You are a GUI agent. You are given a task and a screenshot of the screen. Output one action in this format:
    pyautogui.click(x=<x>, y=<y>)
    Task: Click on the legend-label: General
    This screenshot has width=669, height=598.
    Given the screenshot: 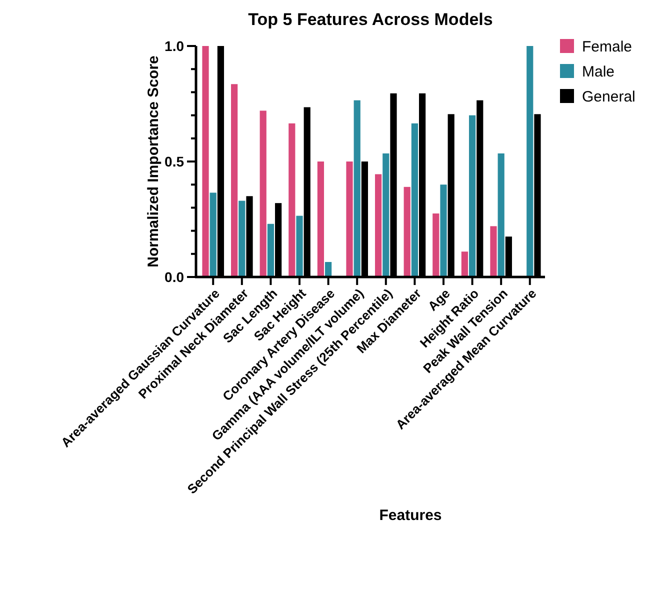 What is the action you would take?
    pyautogui.click(x=609, y=97)
    